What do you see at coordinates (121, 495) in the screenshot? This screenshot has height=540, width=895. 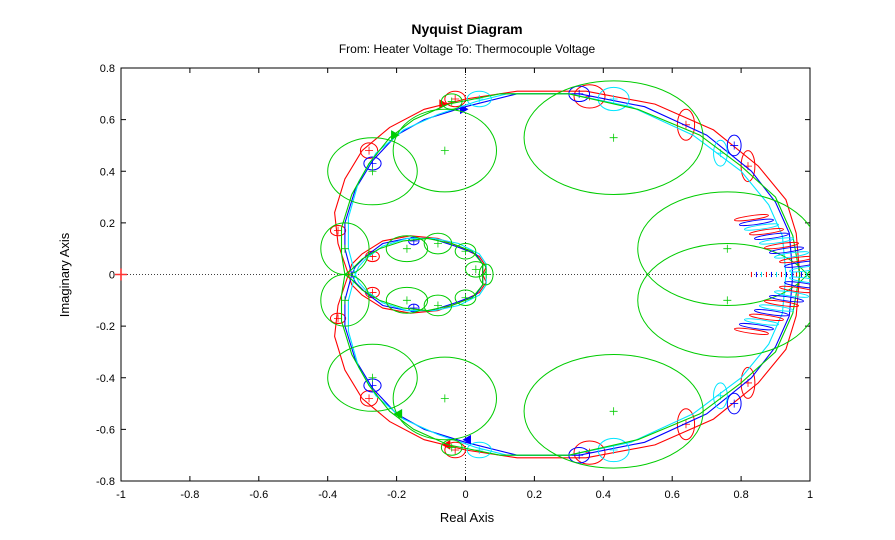 I see `x-tick-label: -1` at bounding box center [121, 495].